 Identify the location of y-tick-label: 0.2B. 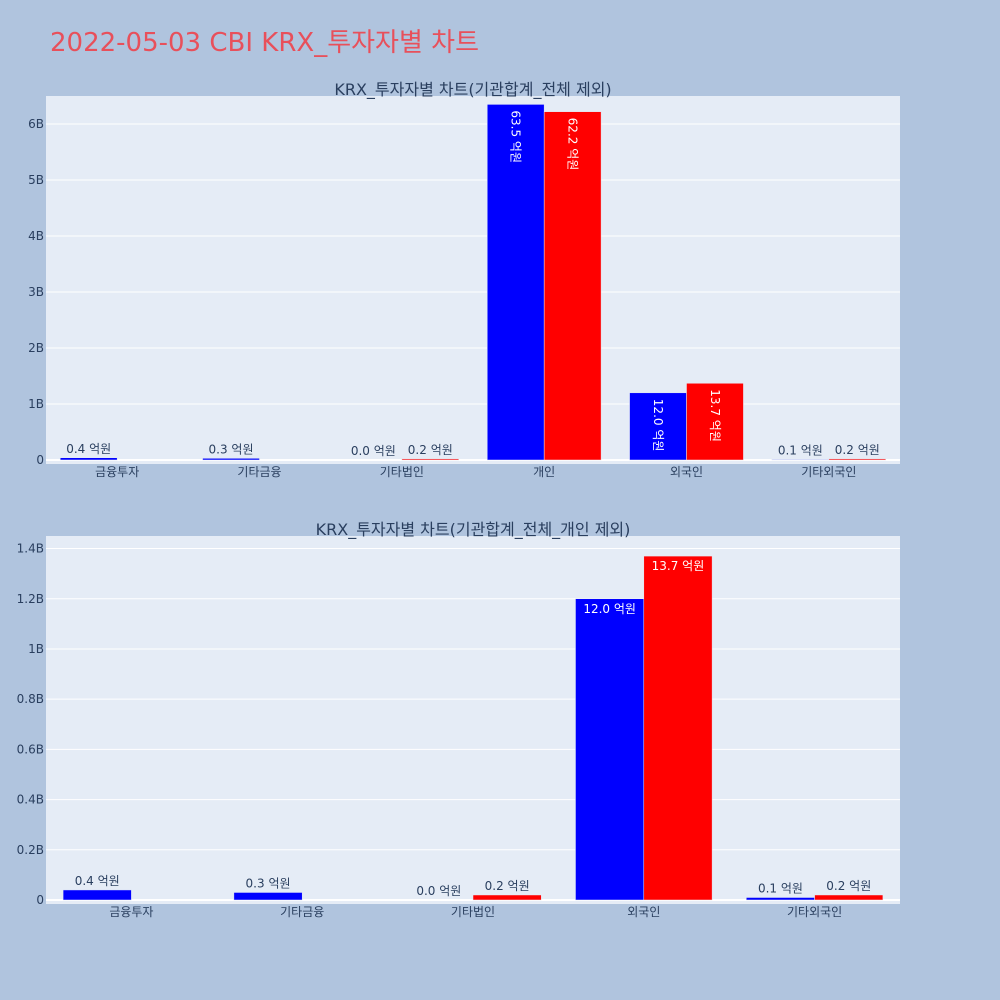
(30, 850).